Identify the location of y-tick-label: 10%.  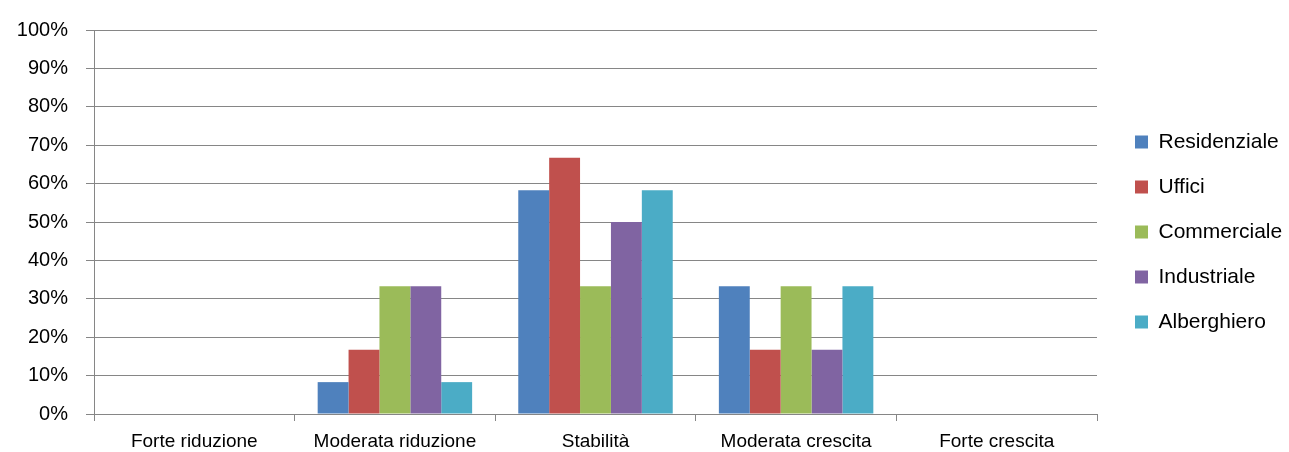
(48, 374).